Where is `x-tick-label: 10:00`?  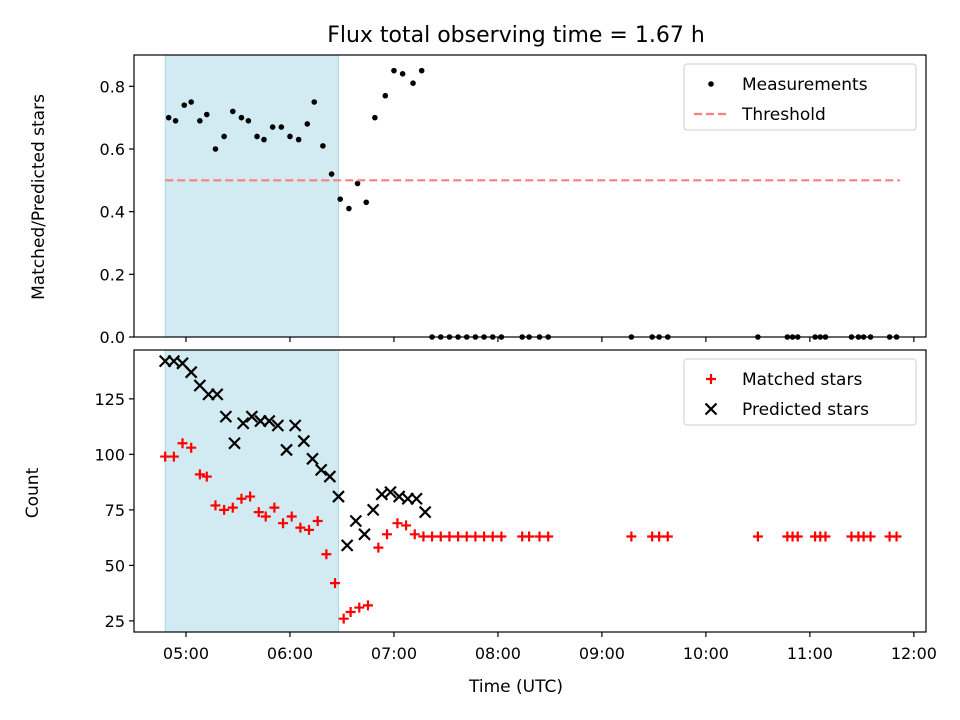
x-tick-label: 10:00 is located at coordinates (706, 653).